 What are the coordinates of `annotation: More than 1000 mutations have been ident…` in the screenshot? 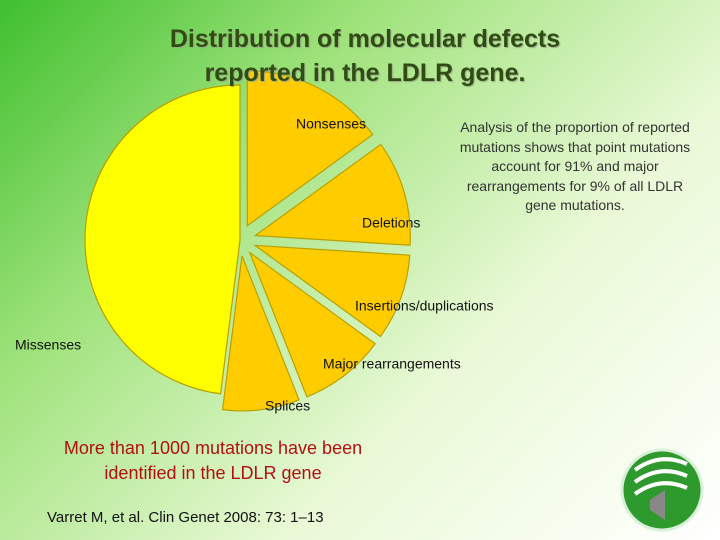 It's located at (213, 460).